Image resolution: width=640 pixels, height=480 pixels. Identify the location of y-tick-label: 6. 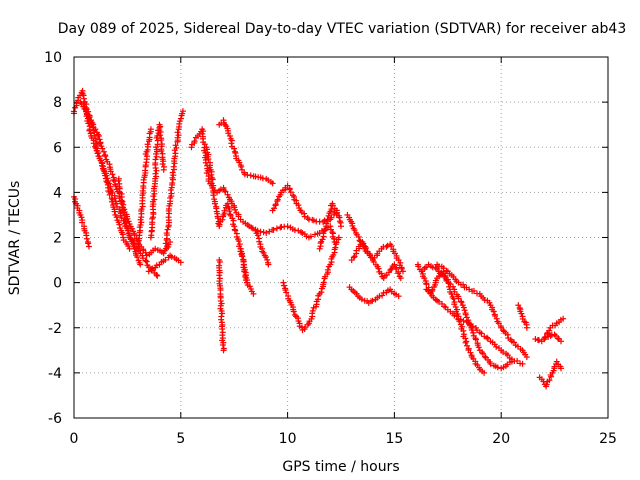
(57, 148).